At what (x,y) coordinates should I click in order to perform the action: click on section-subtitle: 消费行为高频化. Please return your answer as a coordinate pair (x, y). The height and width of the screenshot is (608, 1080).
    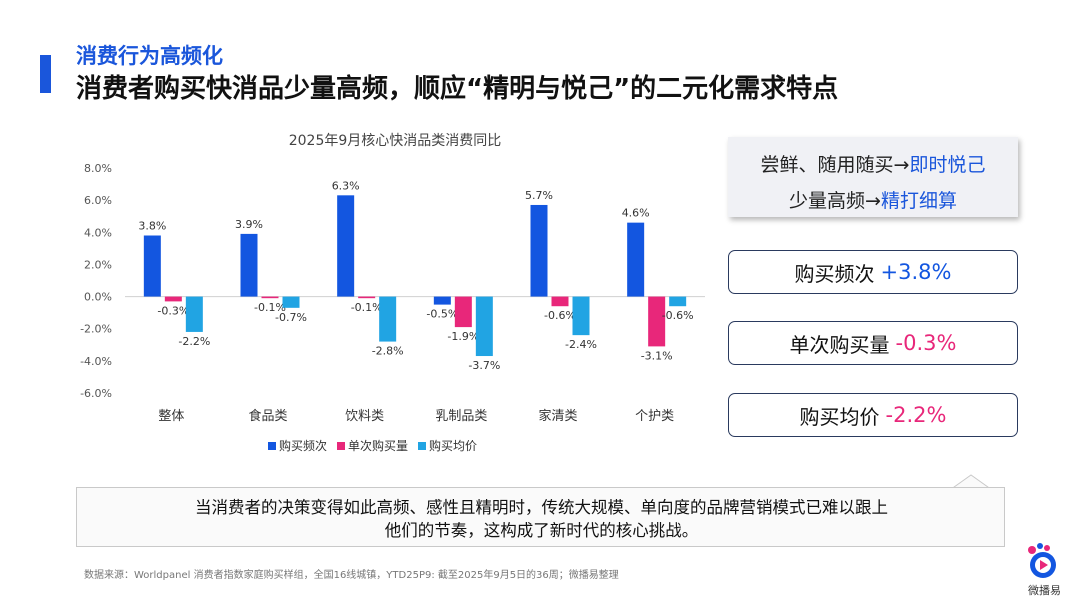
    Looking at the image, I should click on (149, 56).